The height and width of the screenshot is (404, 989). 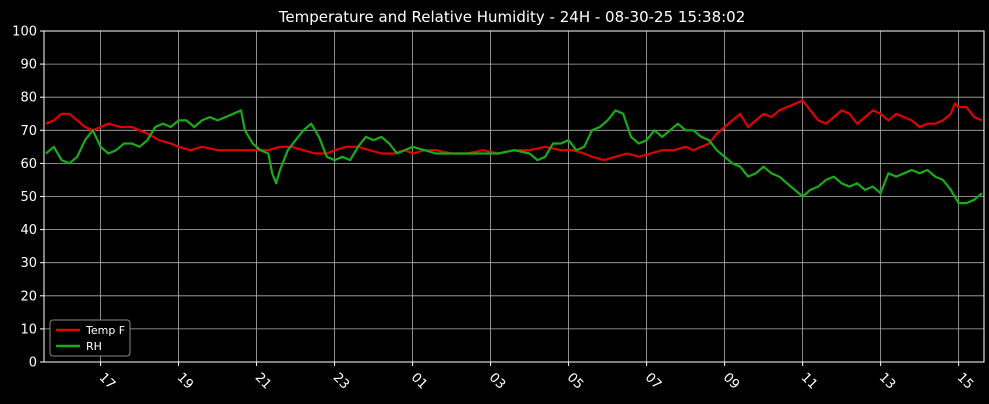 What do you see at coordinates (94, 346) in the screenshot?
I see `legend-label: RH` at bounding box center [94, 346].